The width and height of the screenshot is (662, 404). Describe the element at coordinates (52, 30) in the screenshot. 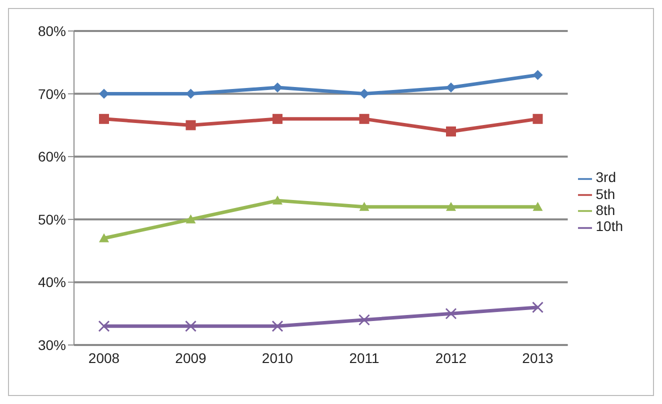

I see `y-tick-label: 80%` at that location.